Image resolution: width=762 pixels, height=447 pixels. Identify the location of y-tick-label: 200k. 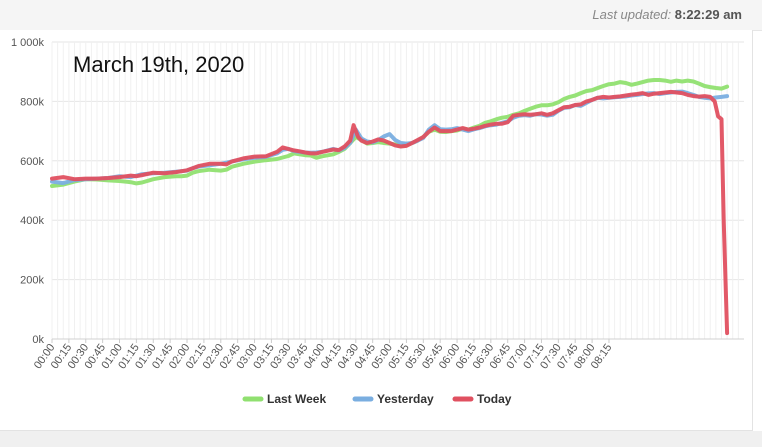
(32, 281).